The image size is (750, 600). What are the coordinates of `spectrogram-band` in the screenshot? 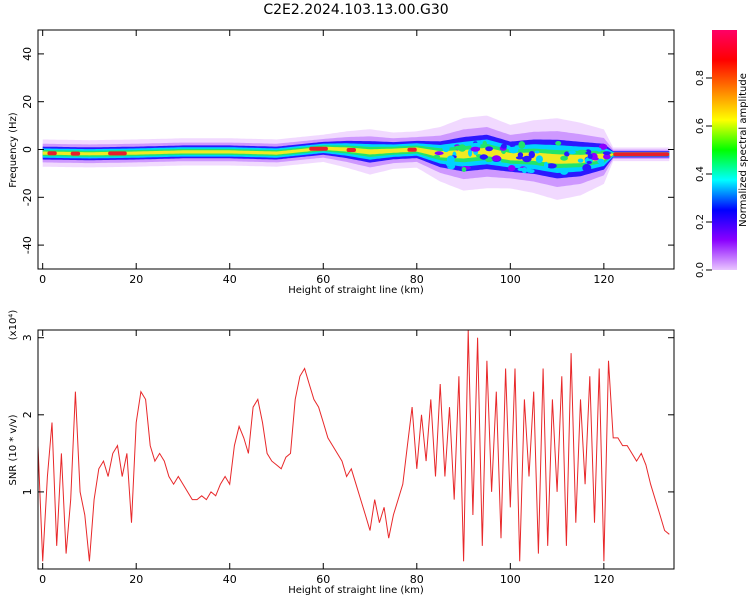 It's located at (356, 157).